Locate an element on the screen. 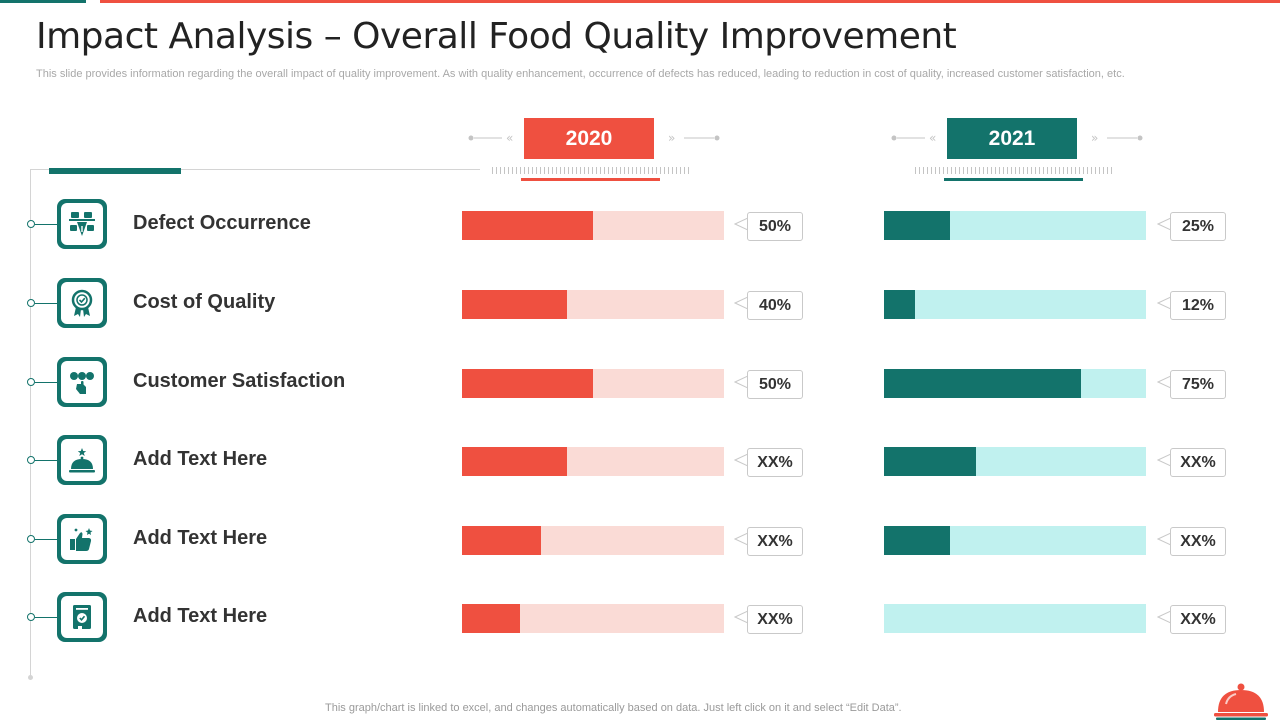 The width and height of the screenshot is (1280, 720). year-underline-2020 is located at coordinates (590, 179).